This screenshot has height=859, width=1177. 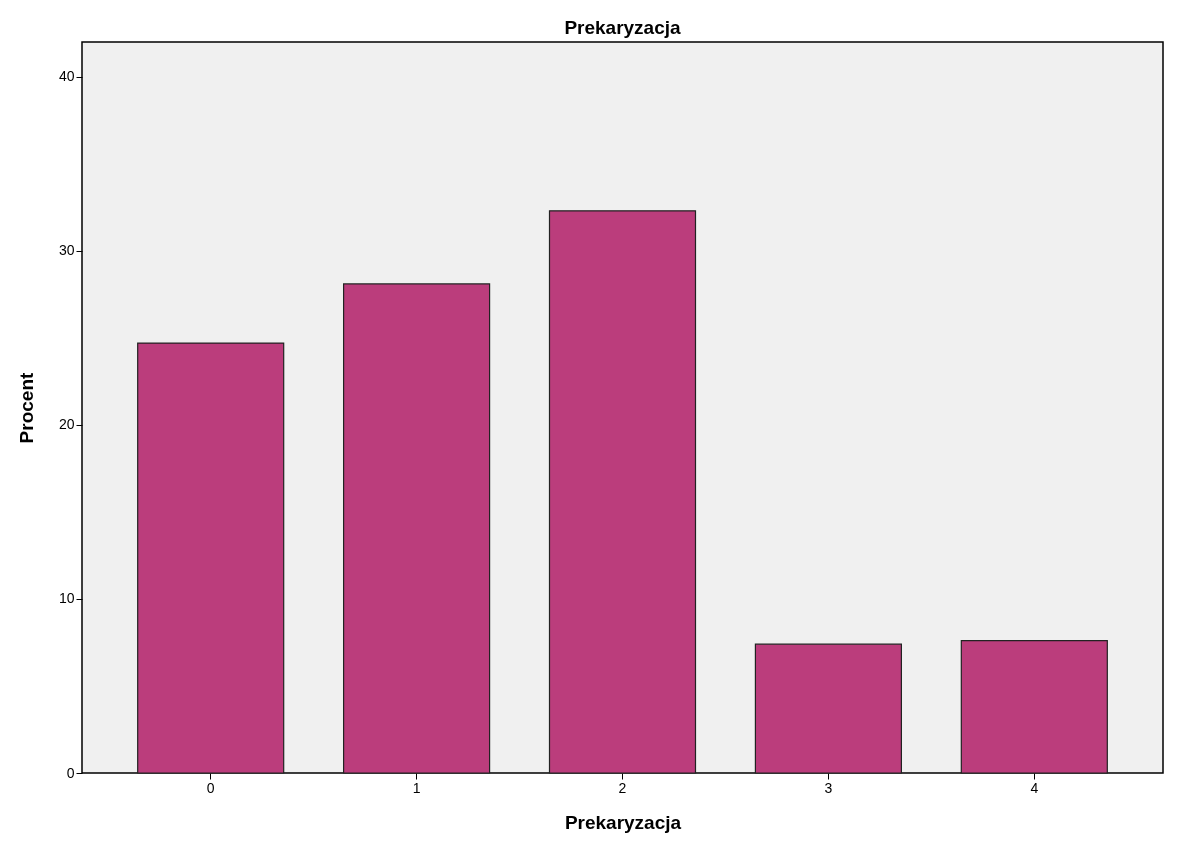 What do you see at coordinates (26, 407) in the screenshot?
I see `y-axis-title: Procent` at bounding box center [26, 407].